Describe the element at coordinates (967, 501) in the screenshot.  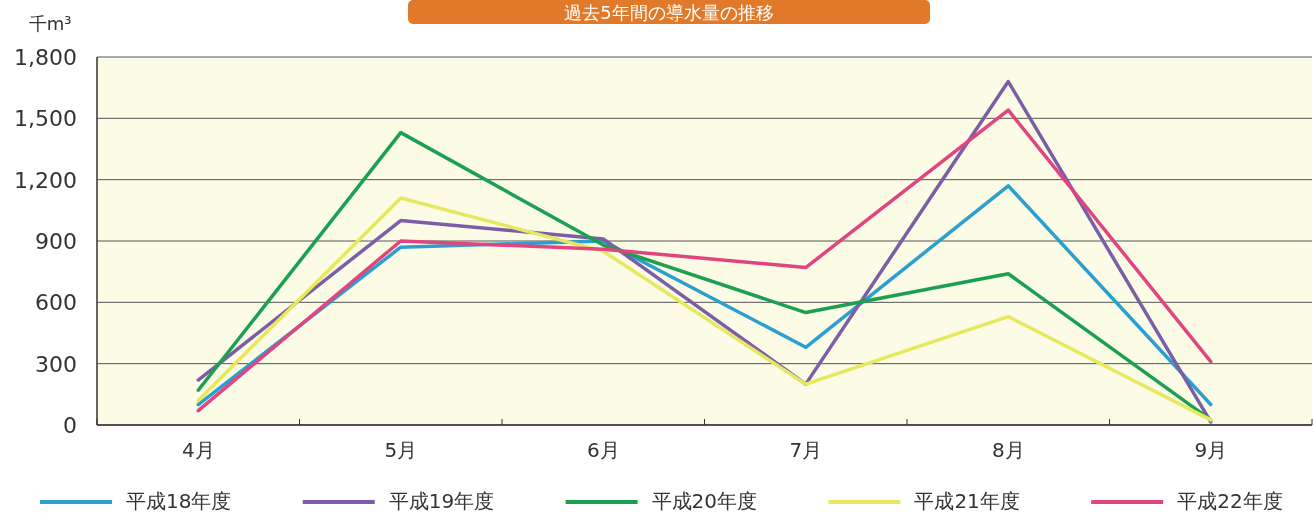
I see `legend-label: 平成21年度` at that location.